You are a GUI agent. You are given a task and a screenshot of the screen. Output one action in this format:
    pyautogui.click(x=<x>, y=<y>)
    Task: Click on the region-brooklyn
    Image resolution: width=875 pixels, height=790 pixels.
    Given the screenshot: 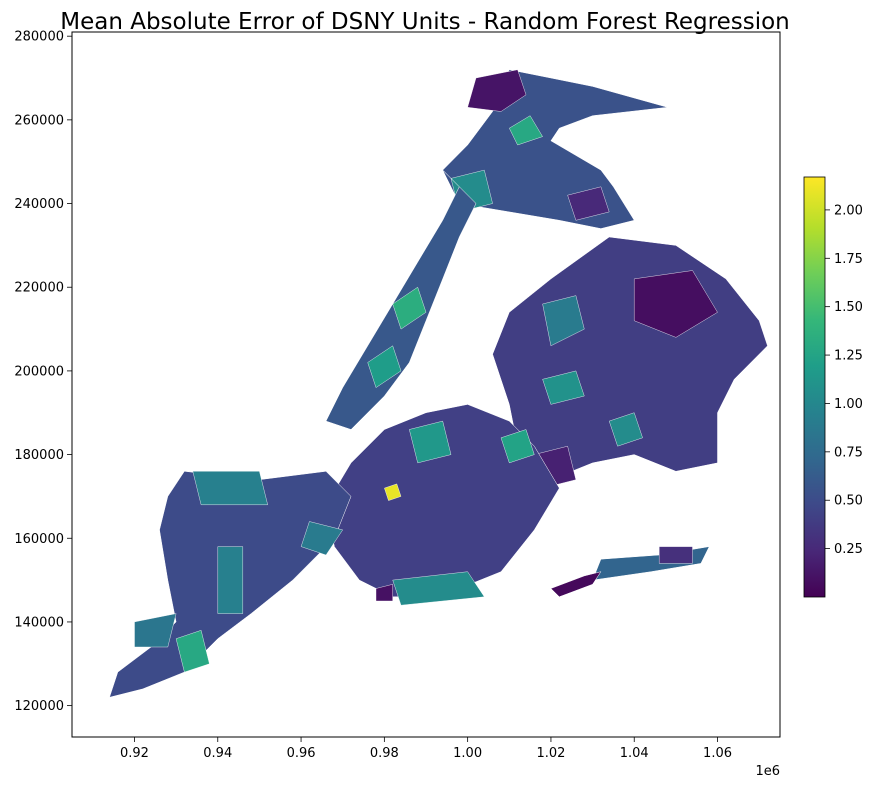 What is the action you would take?
    pyautogui.click(x=442, y=505)
    